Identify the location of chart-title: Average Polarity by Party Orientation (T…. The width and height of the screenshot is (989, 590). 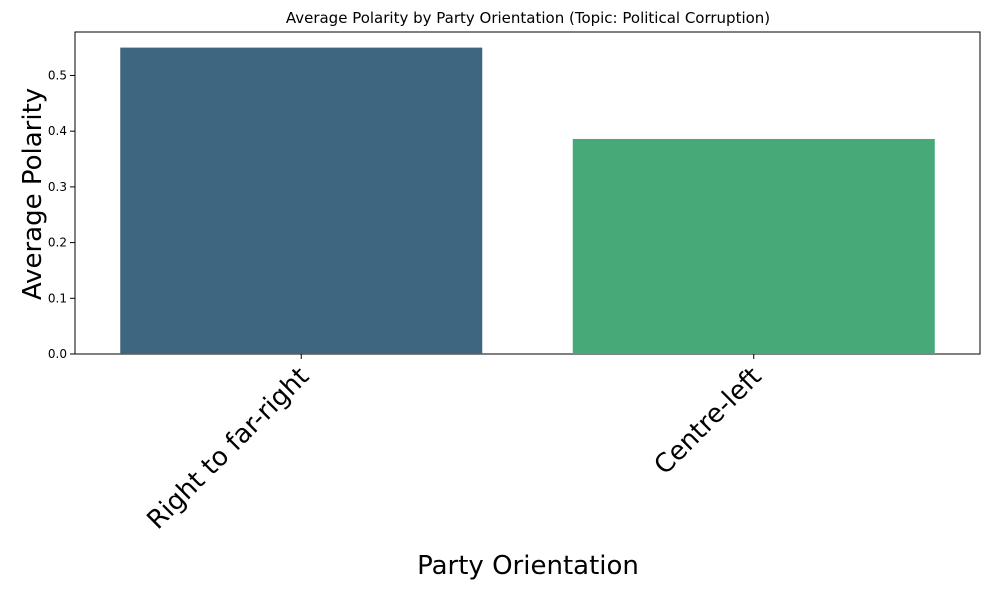
(528, 18).